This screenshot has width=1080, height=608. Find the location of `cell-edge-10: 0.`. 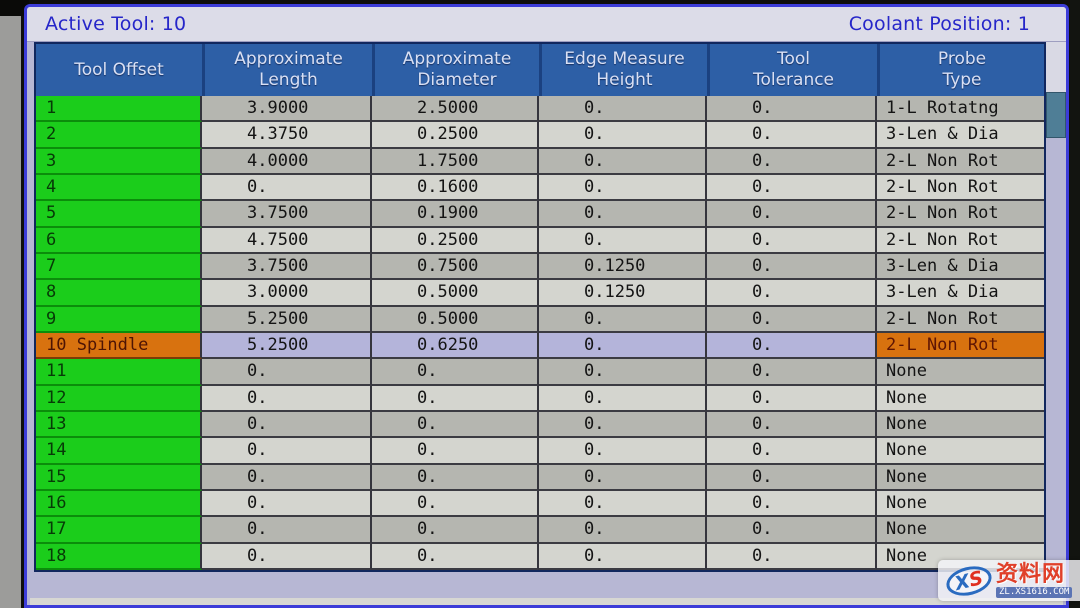

cell-edge-10: 0. is located at coordinates (623, 346).